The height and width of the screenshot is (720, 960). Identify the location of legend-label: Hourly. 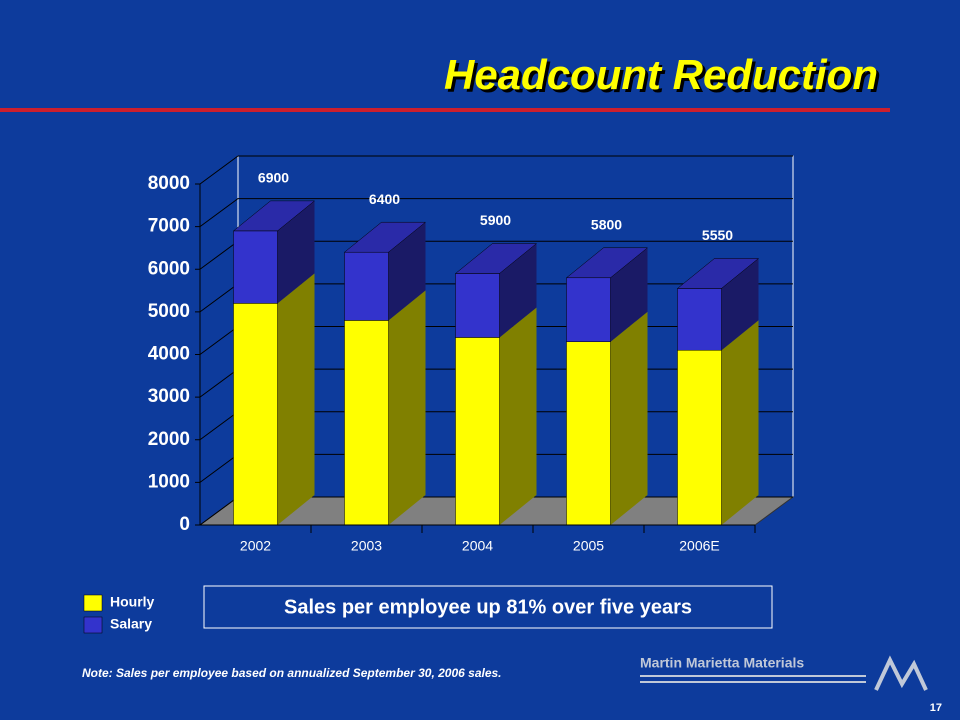
(132, 602).